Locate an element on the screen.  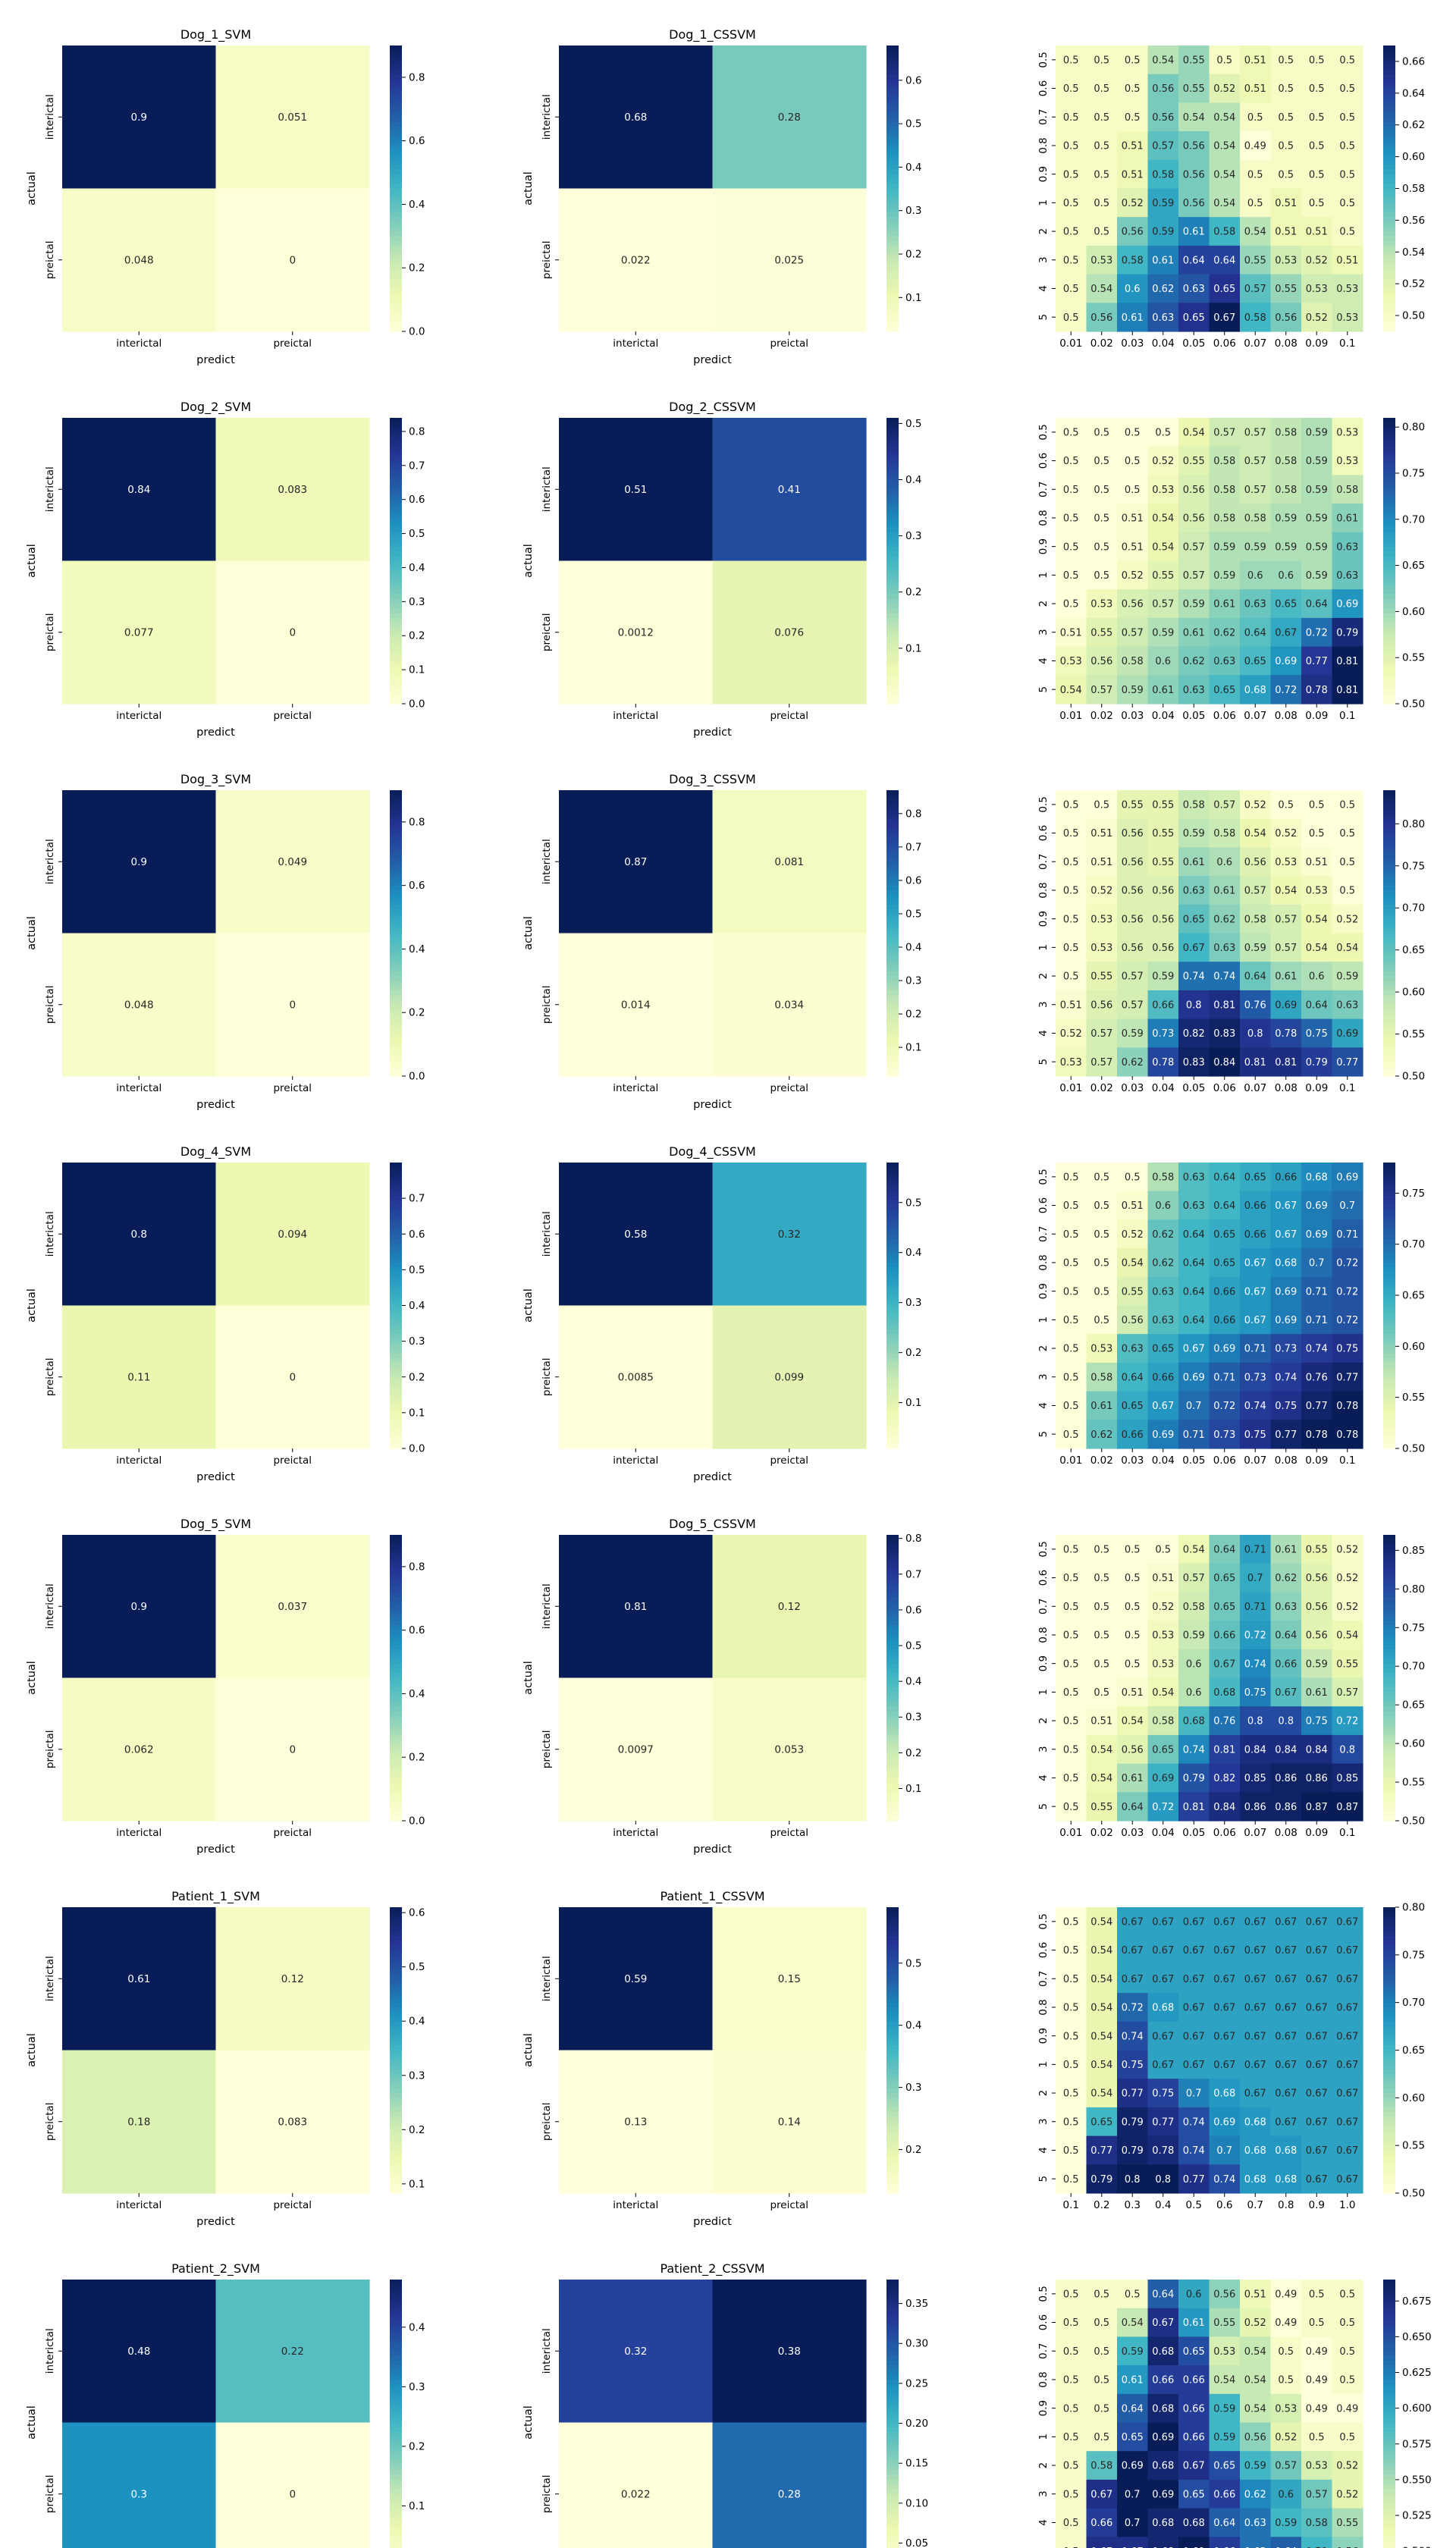
cell-value-label: 0.0012 is located at coordinates (636, 633).